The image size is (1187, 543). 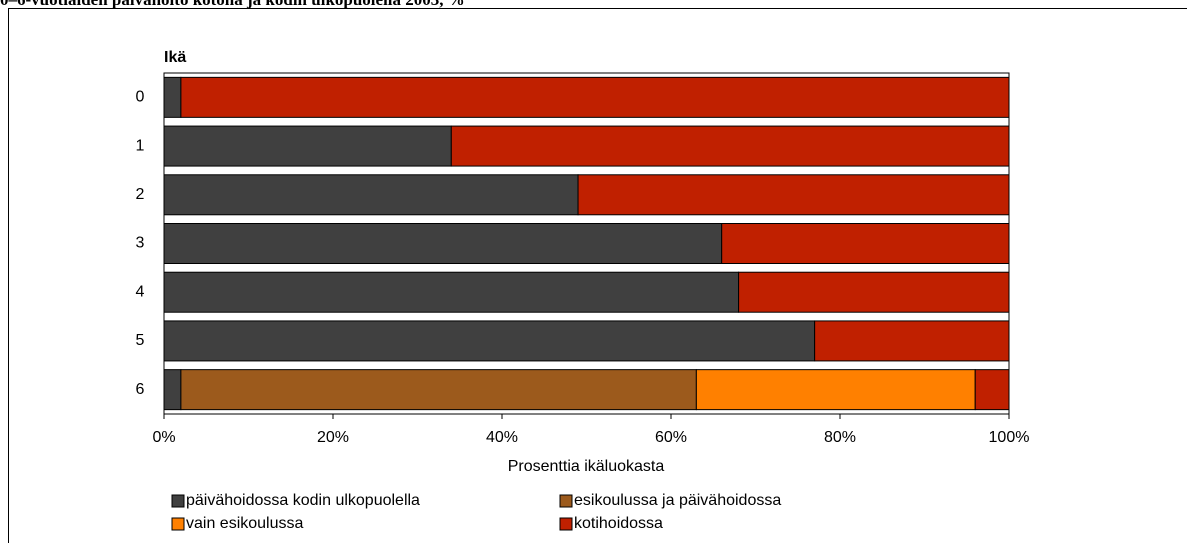 What do you see at coordinates (502, 437) in the screenshot?
I see `x-tick-label: 40%` at bounding box center [502, 437].